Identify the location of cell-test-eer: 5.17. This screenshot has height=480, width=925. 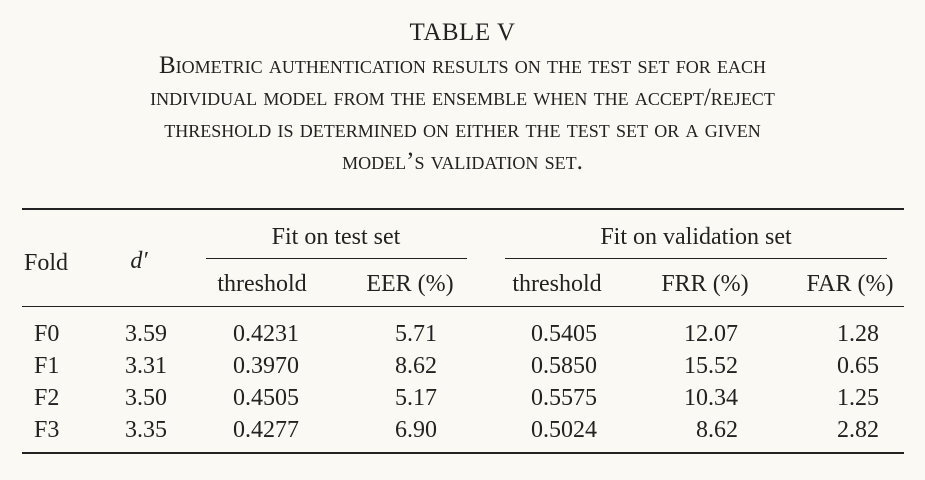
(416, 398).